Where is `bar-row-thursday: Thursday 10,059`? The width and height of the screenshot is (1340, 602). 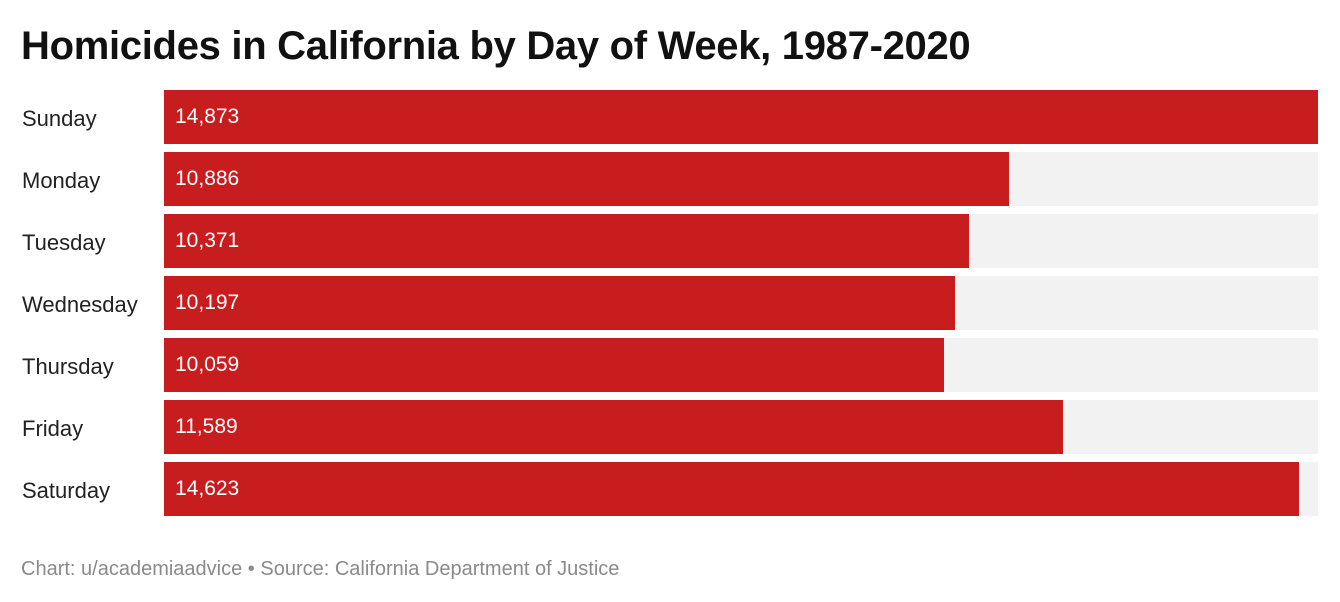
bar-row-thursday: Thursday 10,059 is located at coordinates (670, 365).